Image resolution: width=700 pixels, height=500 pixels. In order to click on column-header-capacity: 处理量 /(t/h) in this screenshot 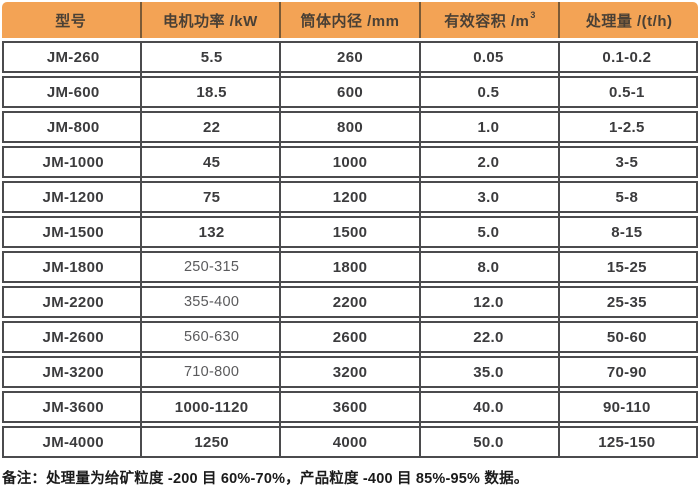, I will do `click(628, 20)`.